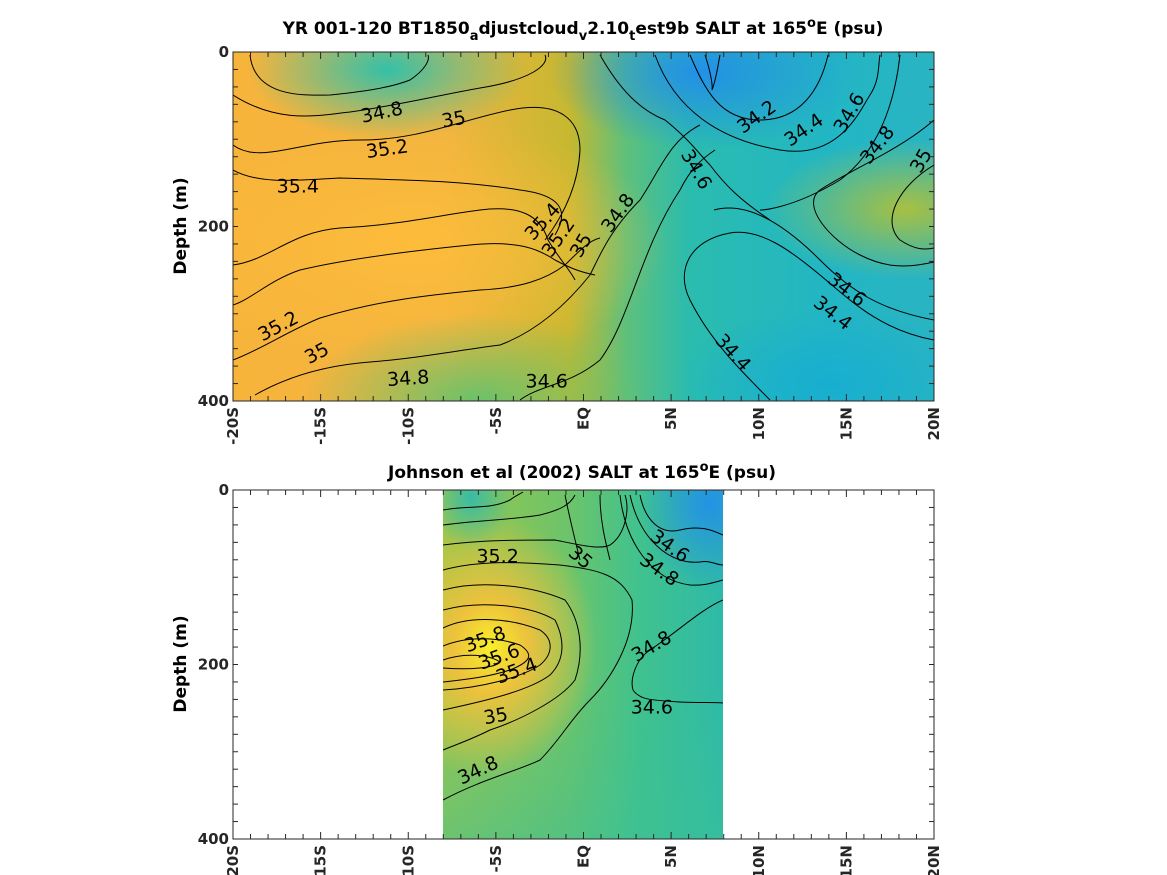  I want to click on contour-label: 35.4, so click(298, 187).